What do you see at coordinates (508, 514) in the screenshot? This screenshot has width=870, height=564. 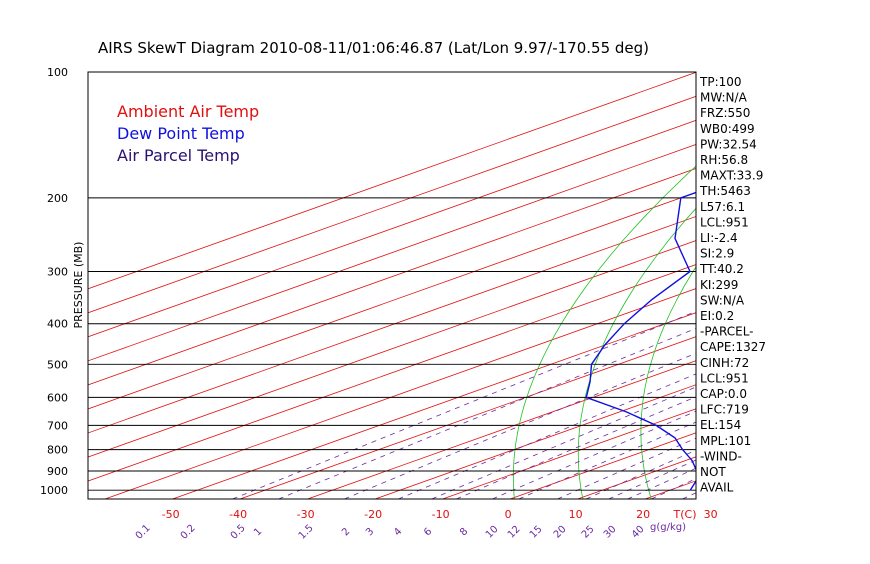 I see `bottom-temp-tick-label: 0` at bounding box center [508, 514].